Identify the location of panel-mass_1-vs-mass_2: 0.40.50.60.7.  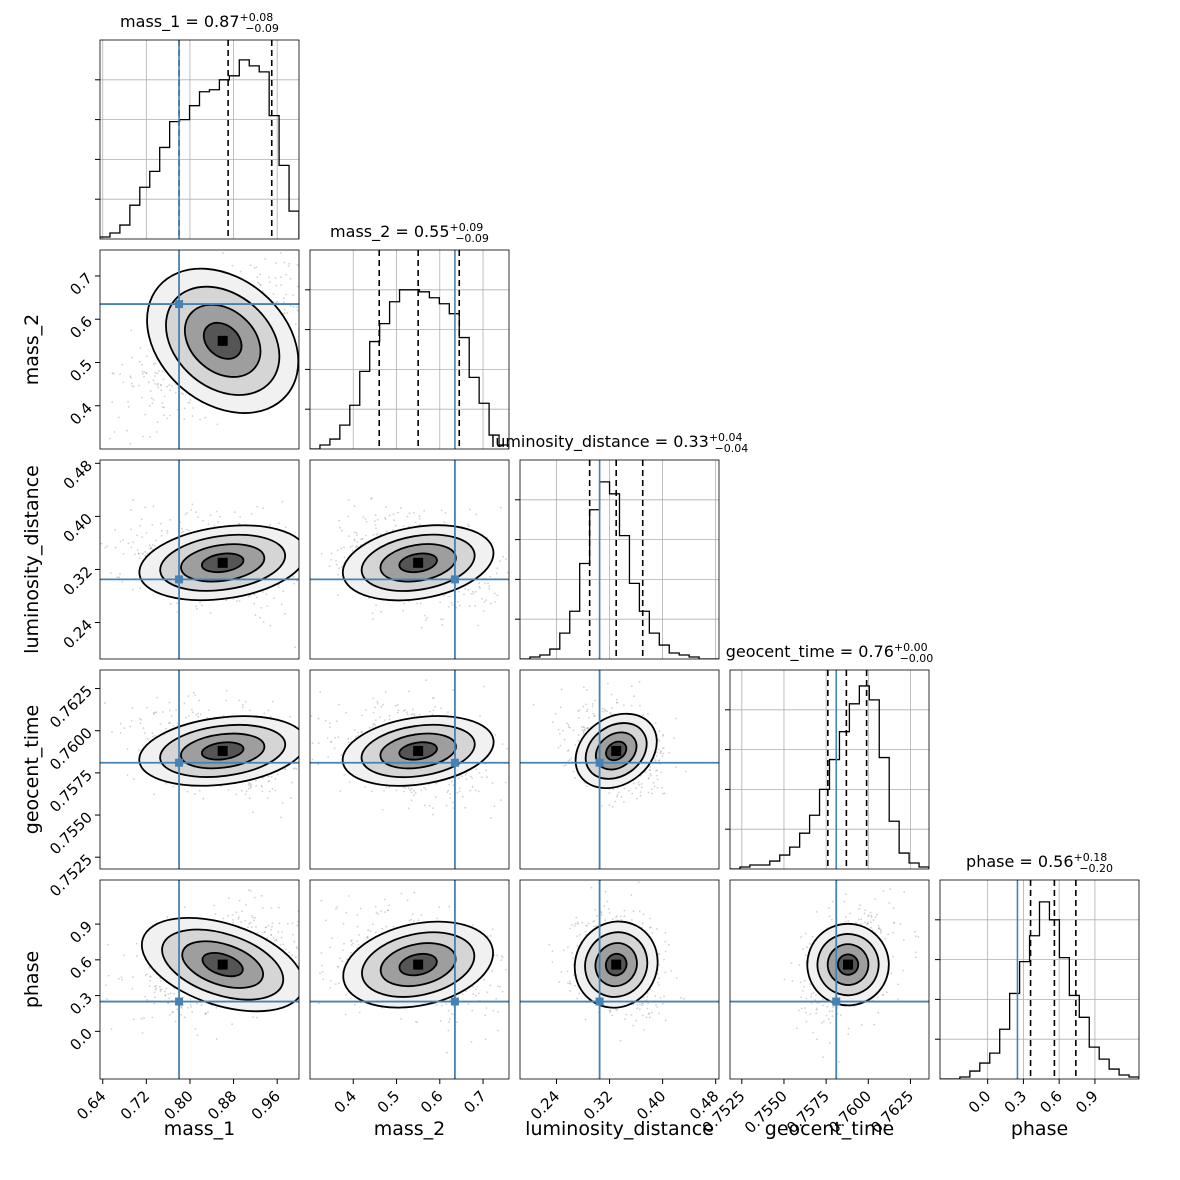
(183, 339).